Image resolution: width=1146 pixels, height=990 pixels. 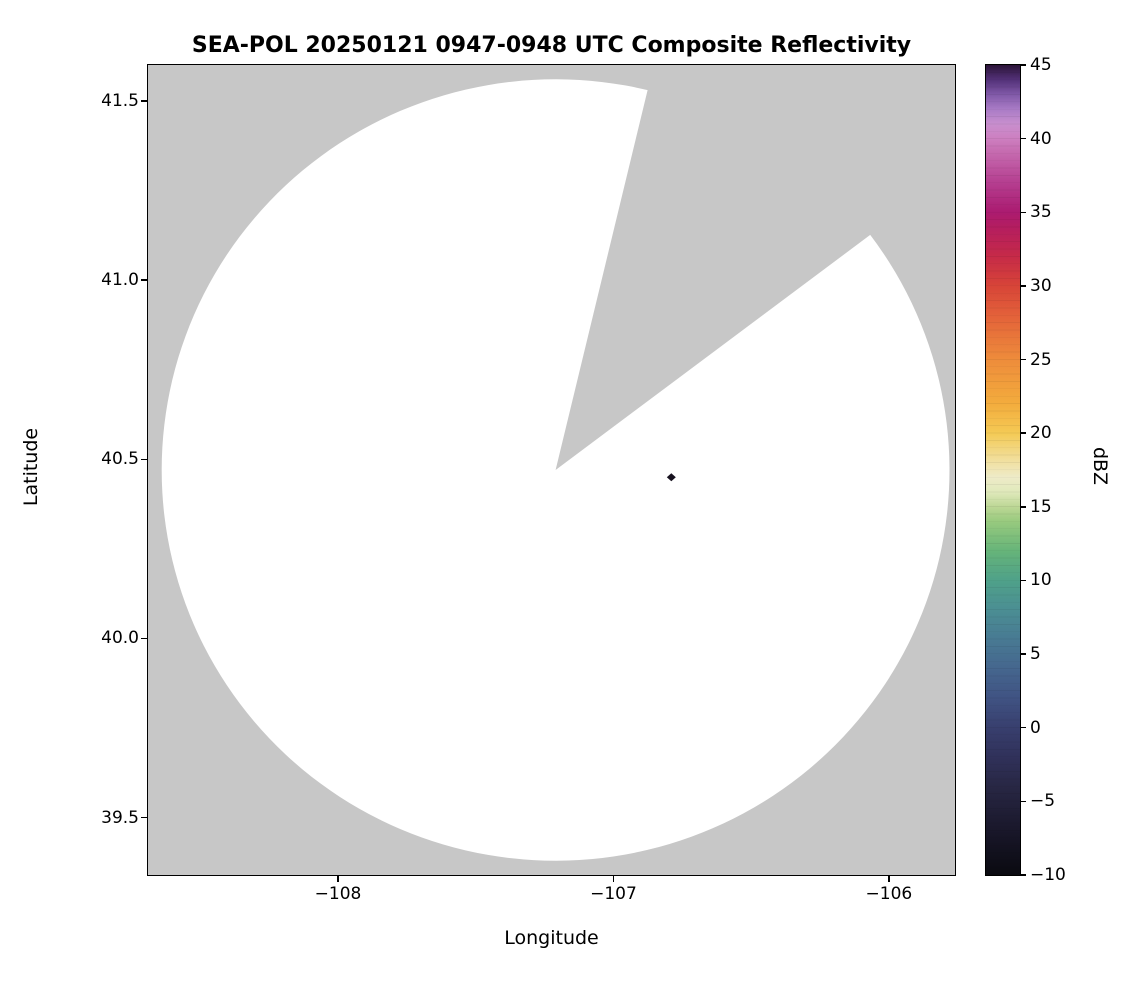 What do you see at coordinates (551, 938) in the screenshot?
I see `x-axis-label: Longitude` at bounding box center [551, 938].